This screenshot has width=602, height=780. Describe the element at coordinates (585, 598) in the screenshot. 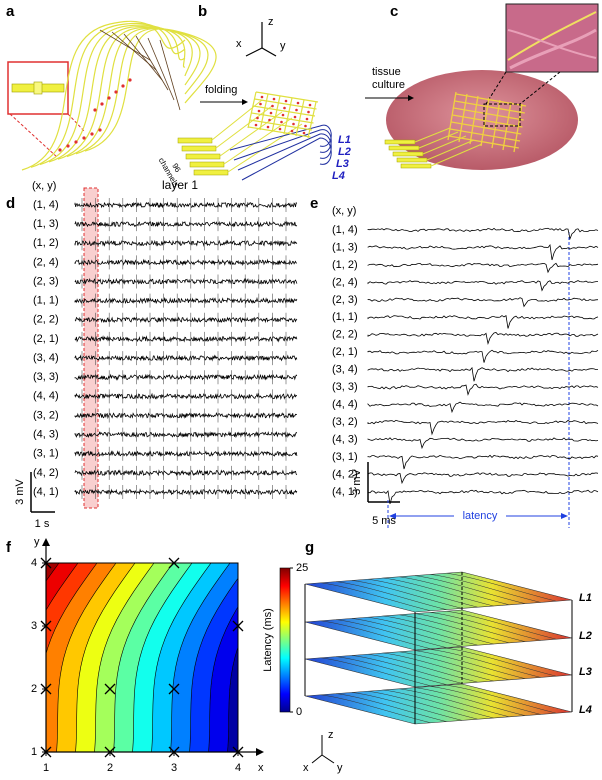

I see `layer-label: L1` at that location.